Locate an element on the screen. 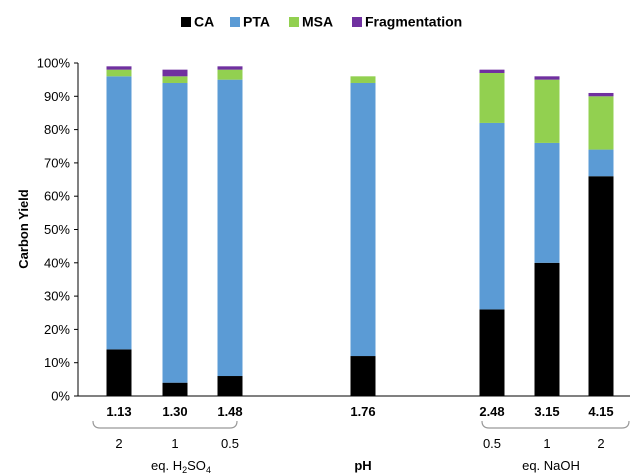  acid-group-label: eq. H2SO4 is located at coordinates (181, 466).